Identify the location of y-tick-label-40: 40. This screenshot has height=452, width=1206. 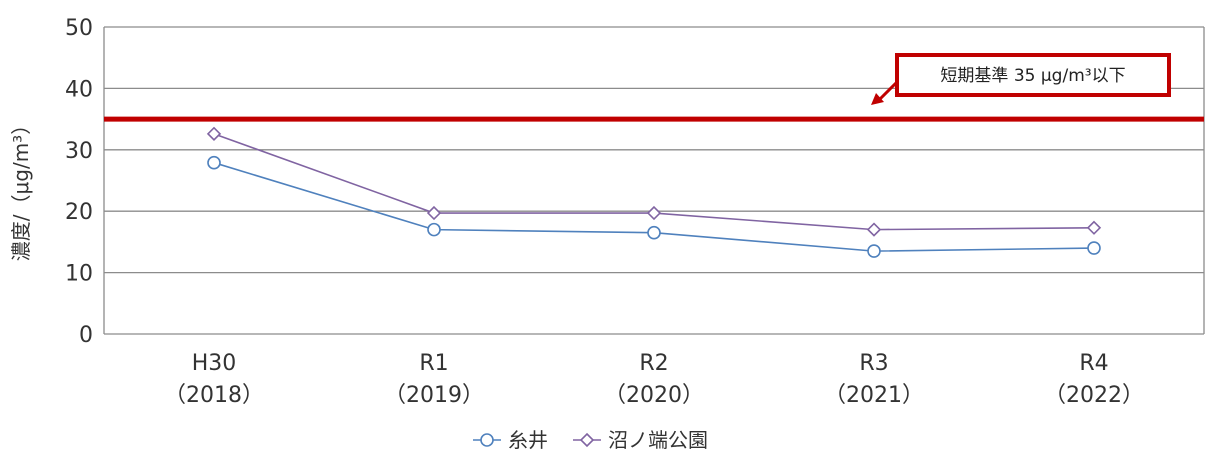
(79, 89).